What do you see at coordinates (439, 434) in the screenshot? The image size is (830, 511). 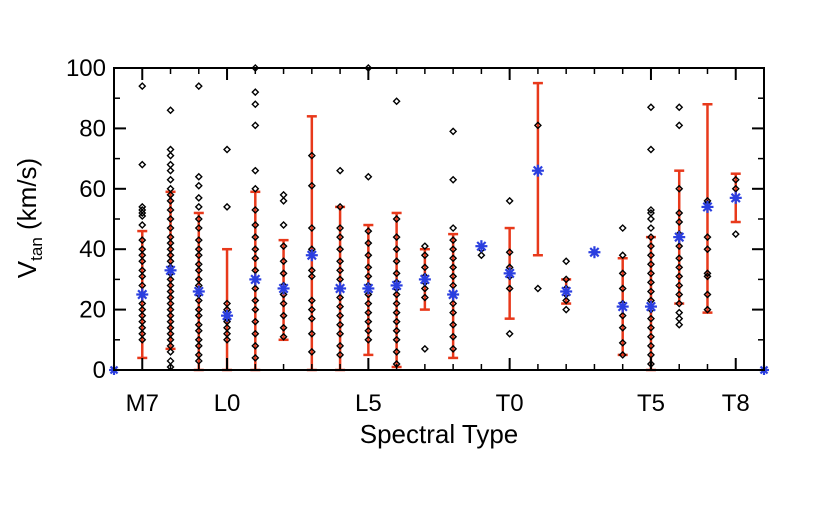 I see `x-axis-title: Spectral Type` at bounding box center [439, 434].